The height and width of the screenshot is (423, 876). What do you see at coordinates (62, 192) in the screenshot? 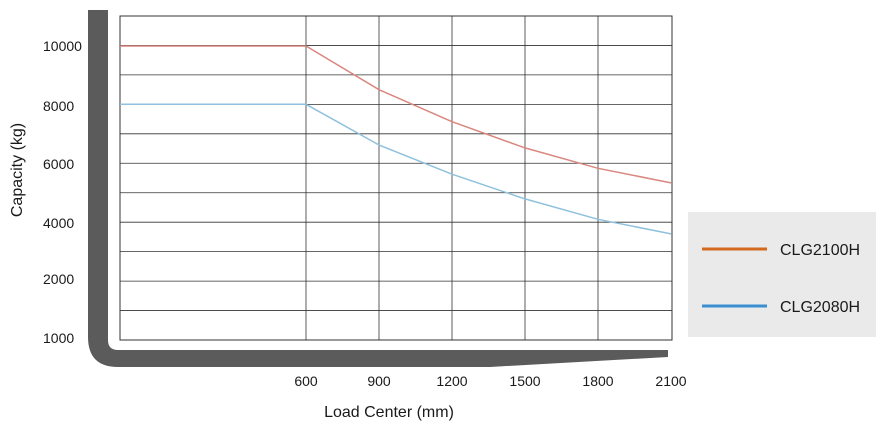
I see `y-axis-ticks: 1000 2000 4000 6000 8000 10000` at bounding box center [62, 192].